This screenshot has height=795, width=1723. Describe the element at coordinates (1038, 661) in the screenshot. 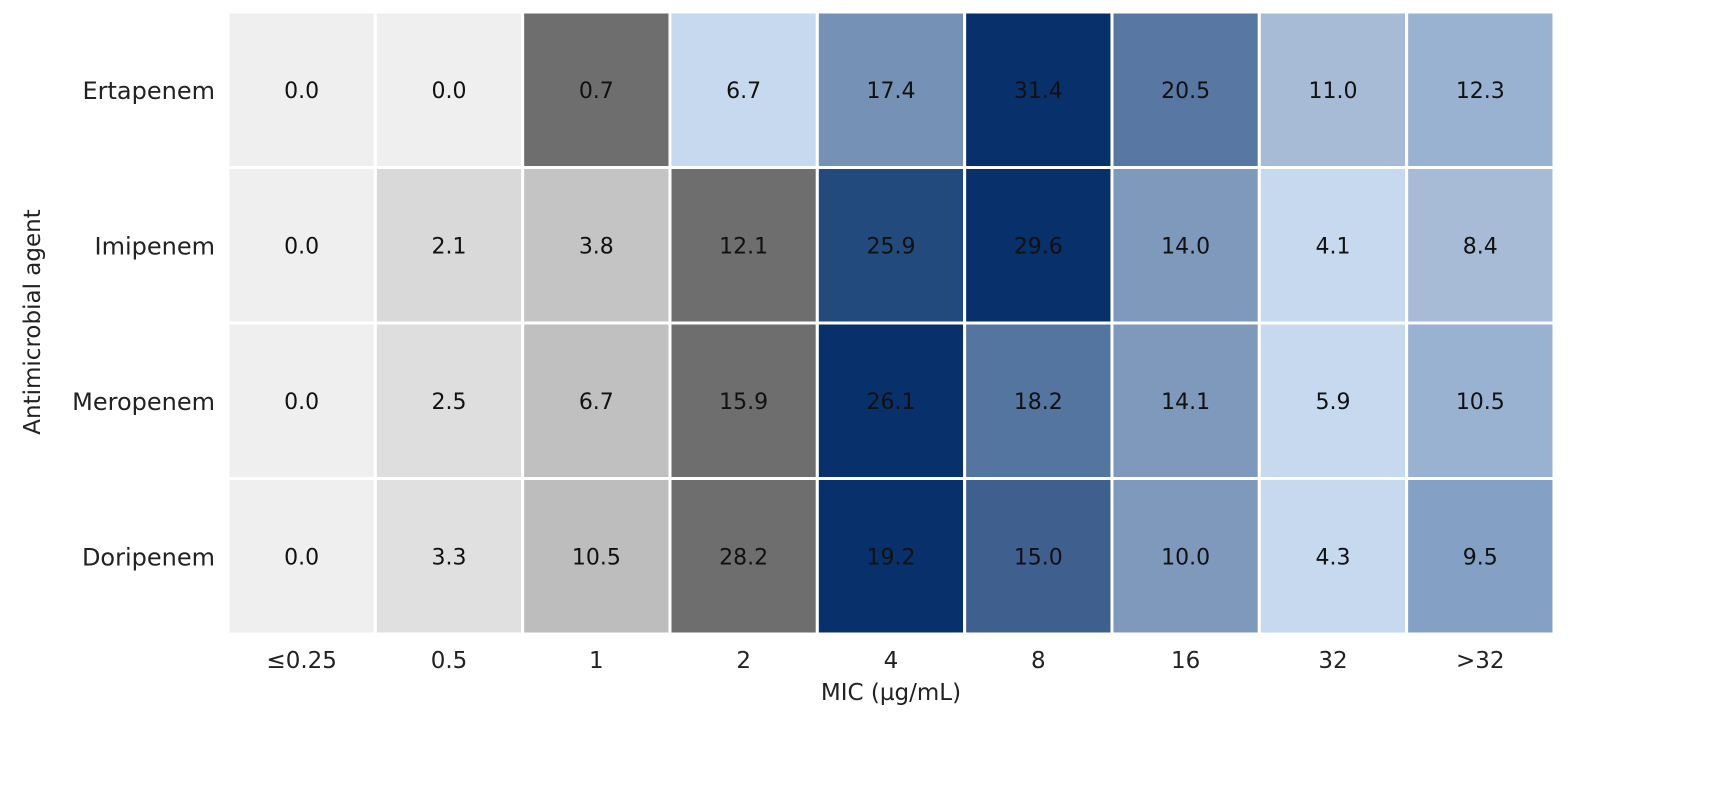

I see `x-tick-label: 8` at that location.